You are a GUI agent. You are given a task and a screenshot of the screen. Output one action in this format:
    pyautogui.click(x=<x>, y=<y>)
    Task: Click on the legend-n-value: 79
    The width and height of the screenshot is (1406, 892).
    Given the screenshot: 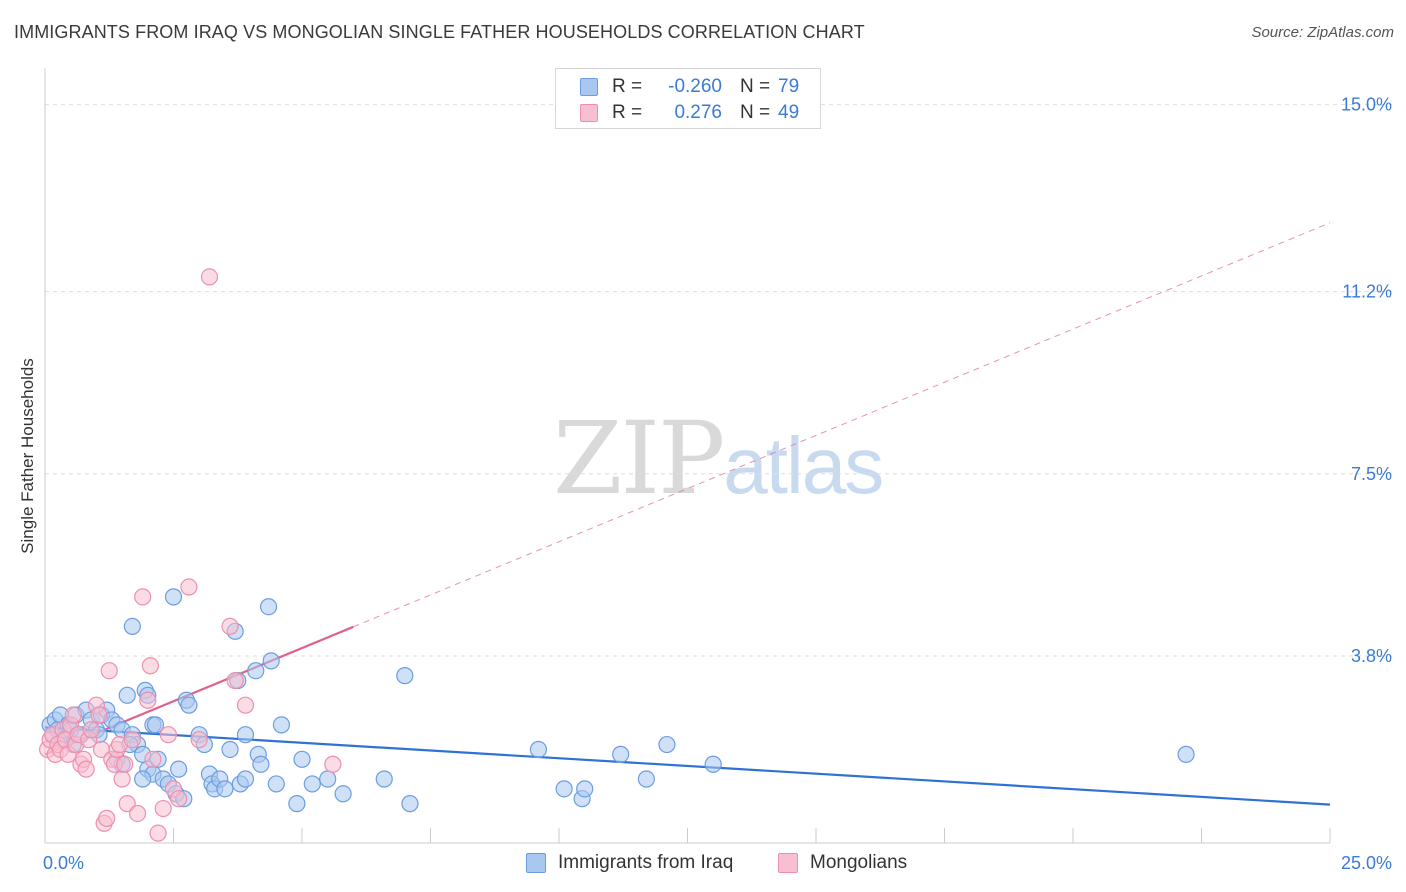 What is the action you would take?
    pyautogui.click(x=789, y=86)
    